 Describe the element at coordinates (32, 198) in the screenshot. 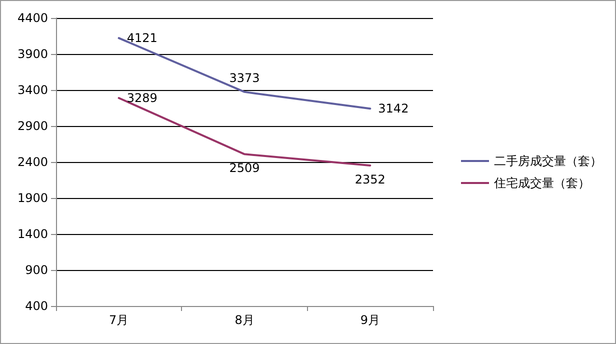

I see `y-tick-label: 1900` at that location.